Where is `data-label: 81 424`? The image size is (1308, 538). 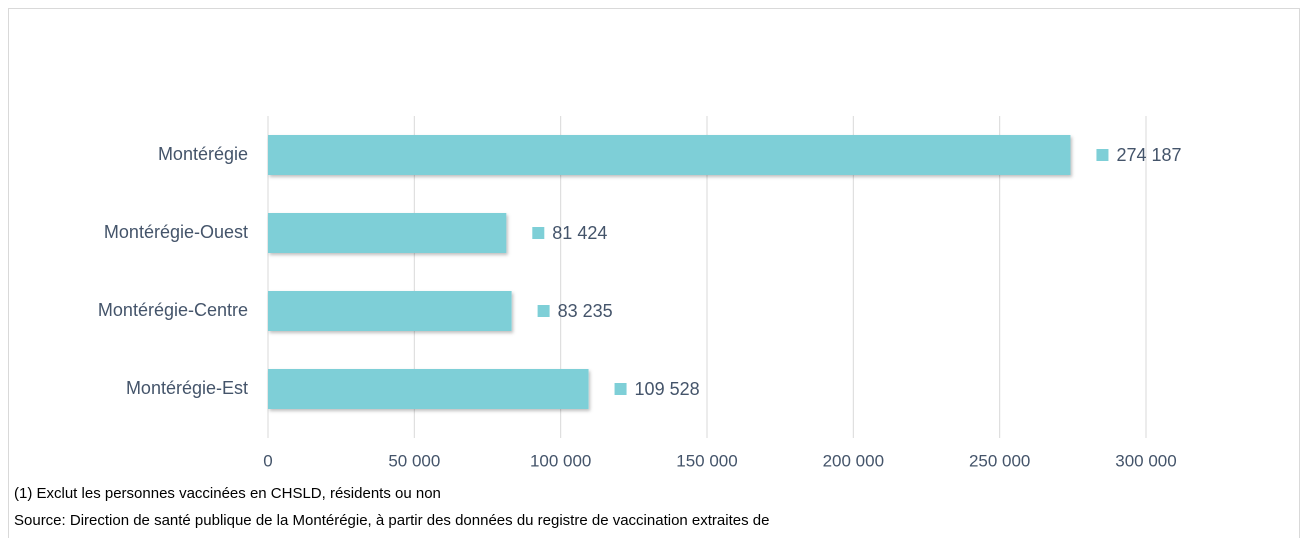
data-label: 81 424 is located at coordinates (579, 233).